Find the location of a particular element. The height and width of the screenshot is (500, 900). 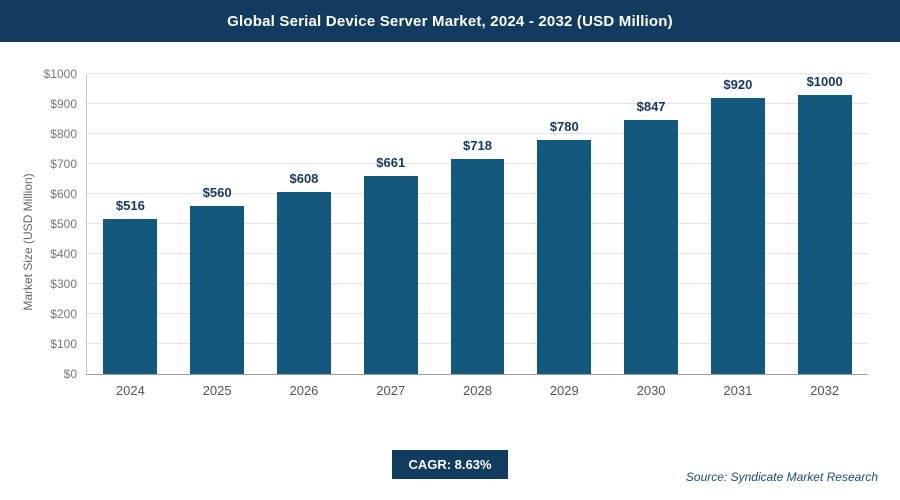

x-tick-label: 2026 is located at coordinates (304, 390).